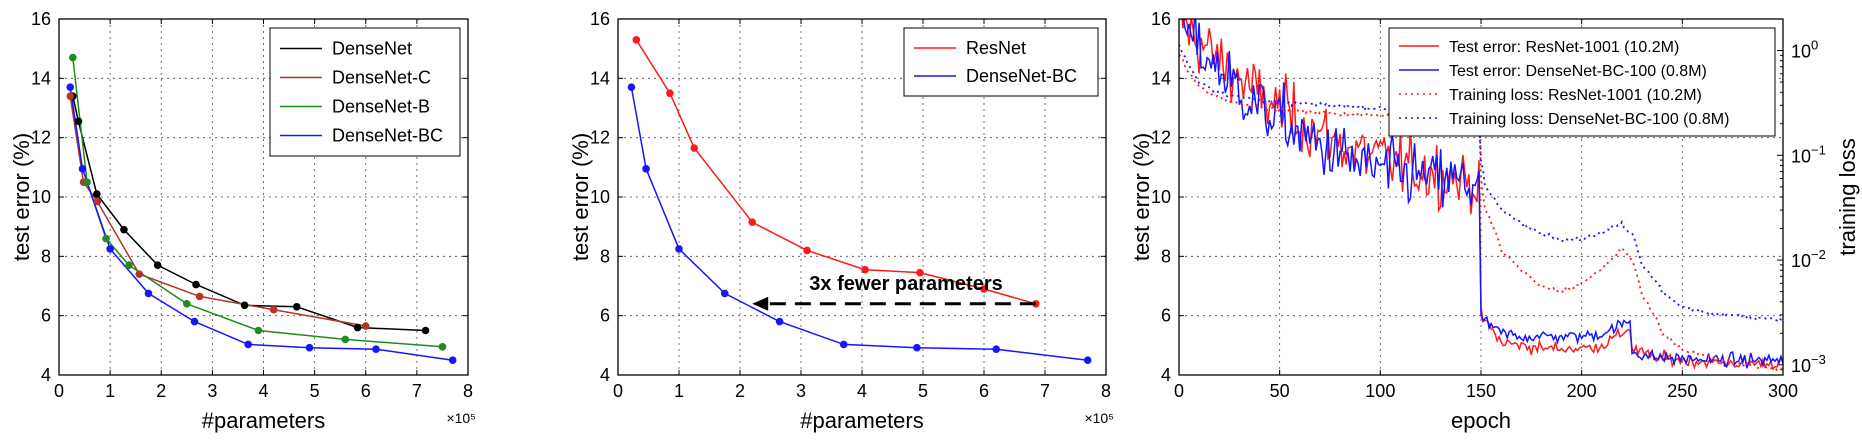  I want to click on x-tick-label: 300, so click(1783, 391).